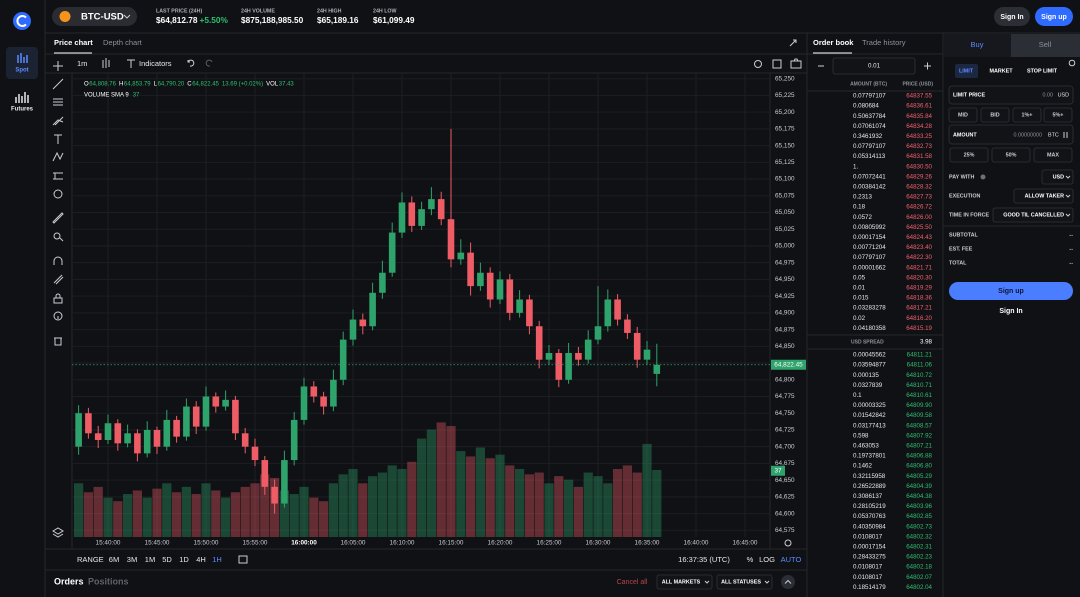  What do you see at coordinates (1045, 45) in the screenshot?
I see `sell-tab-bg` at bounding box center [1045, 45].